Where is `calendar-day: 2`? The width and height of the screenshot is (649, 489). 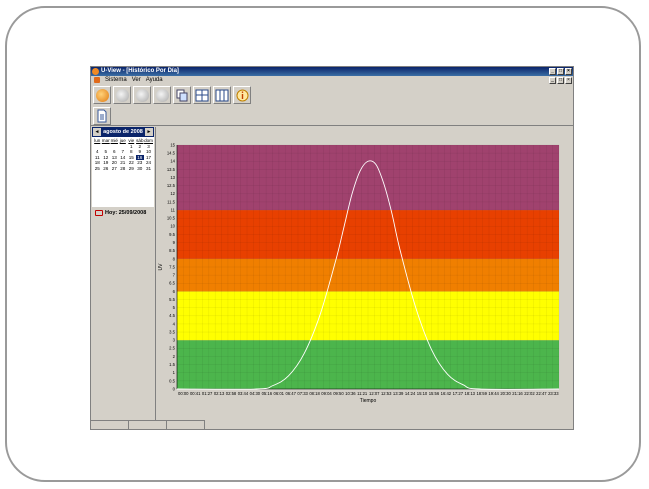
calendar-day: 2 is located at coordinates (140, 146).